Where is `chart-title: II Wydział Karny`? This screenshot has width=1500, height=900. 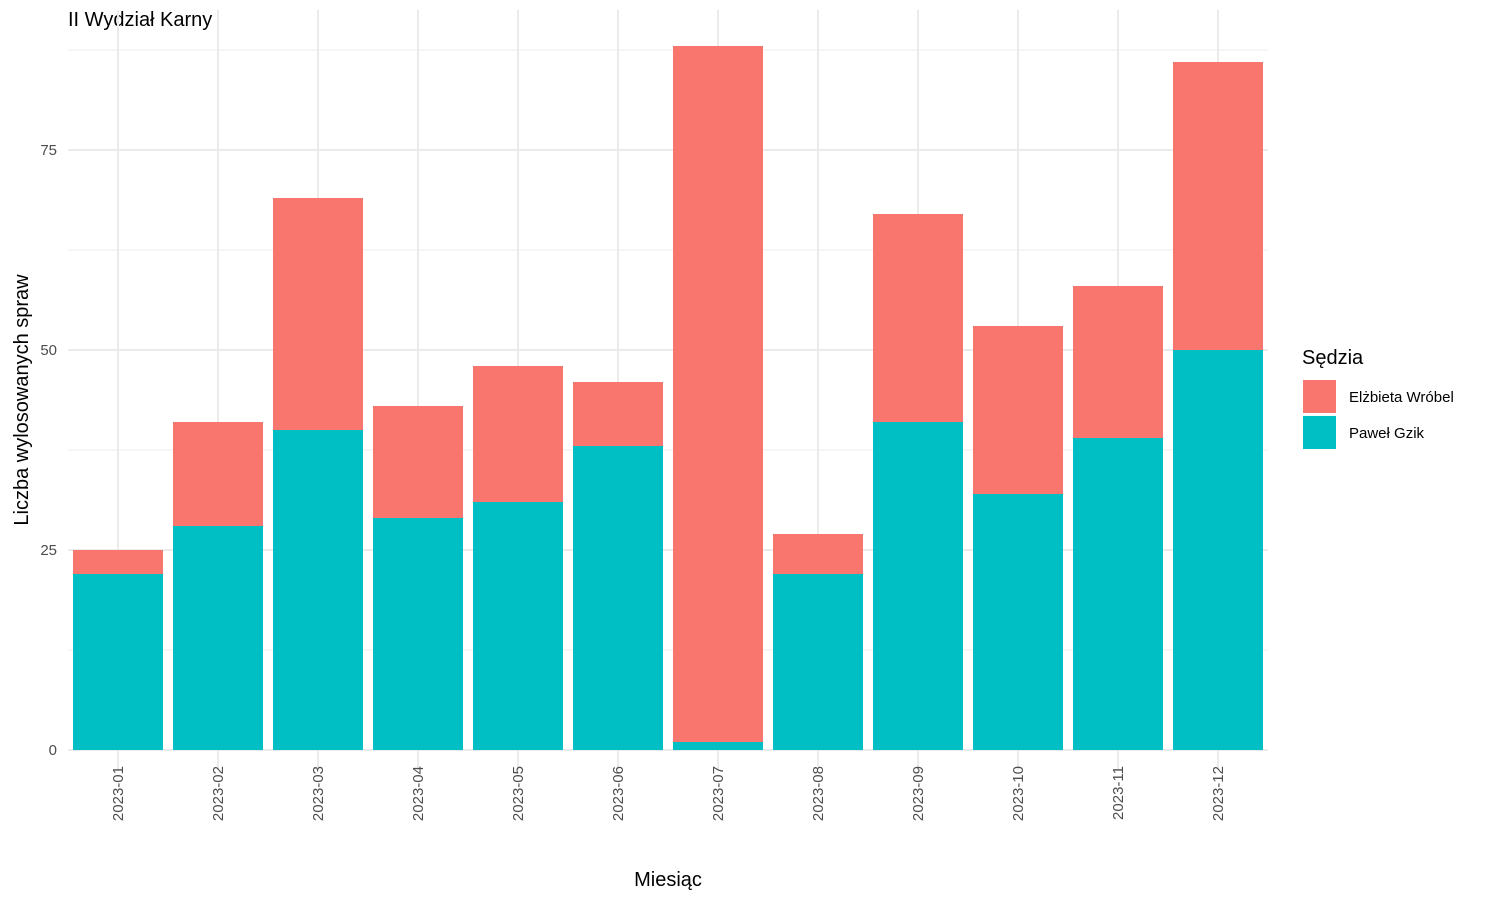 chart-title: II Wydział Karny is located at coordinates (140, 20).